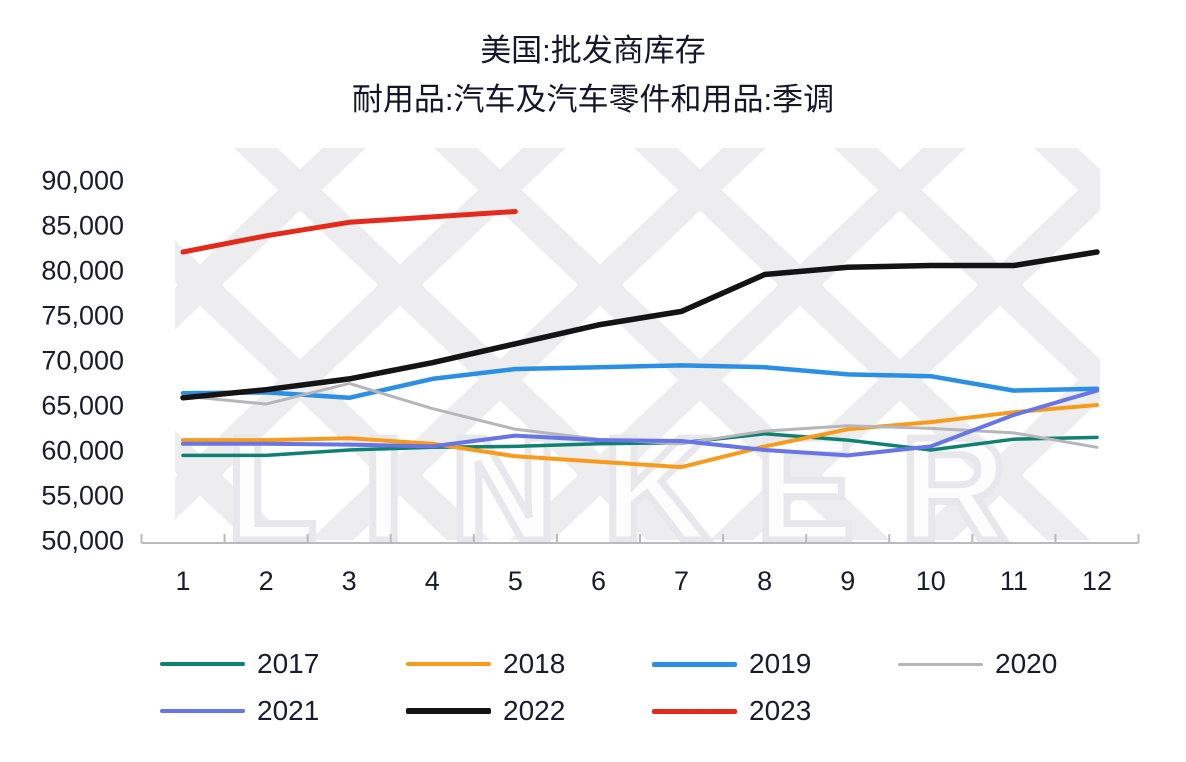  I want to click on y-tick-label: 60,000, so click(82, 451).